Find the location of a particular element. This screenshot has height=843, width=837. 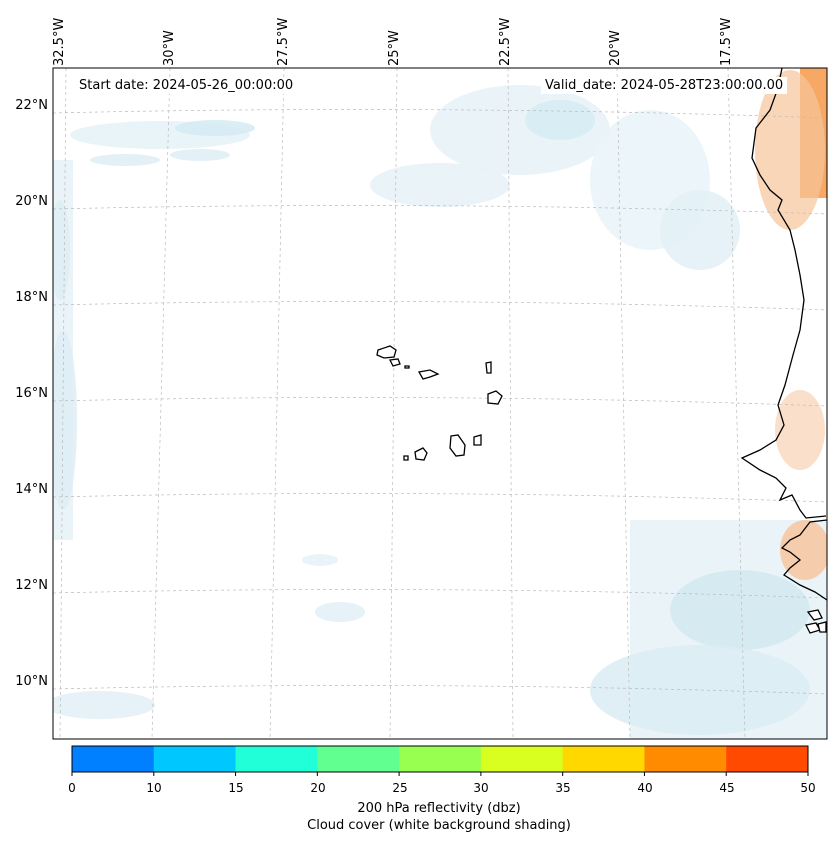

lon-label: 32.5°W is located at coordinates (59, 41).